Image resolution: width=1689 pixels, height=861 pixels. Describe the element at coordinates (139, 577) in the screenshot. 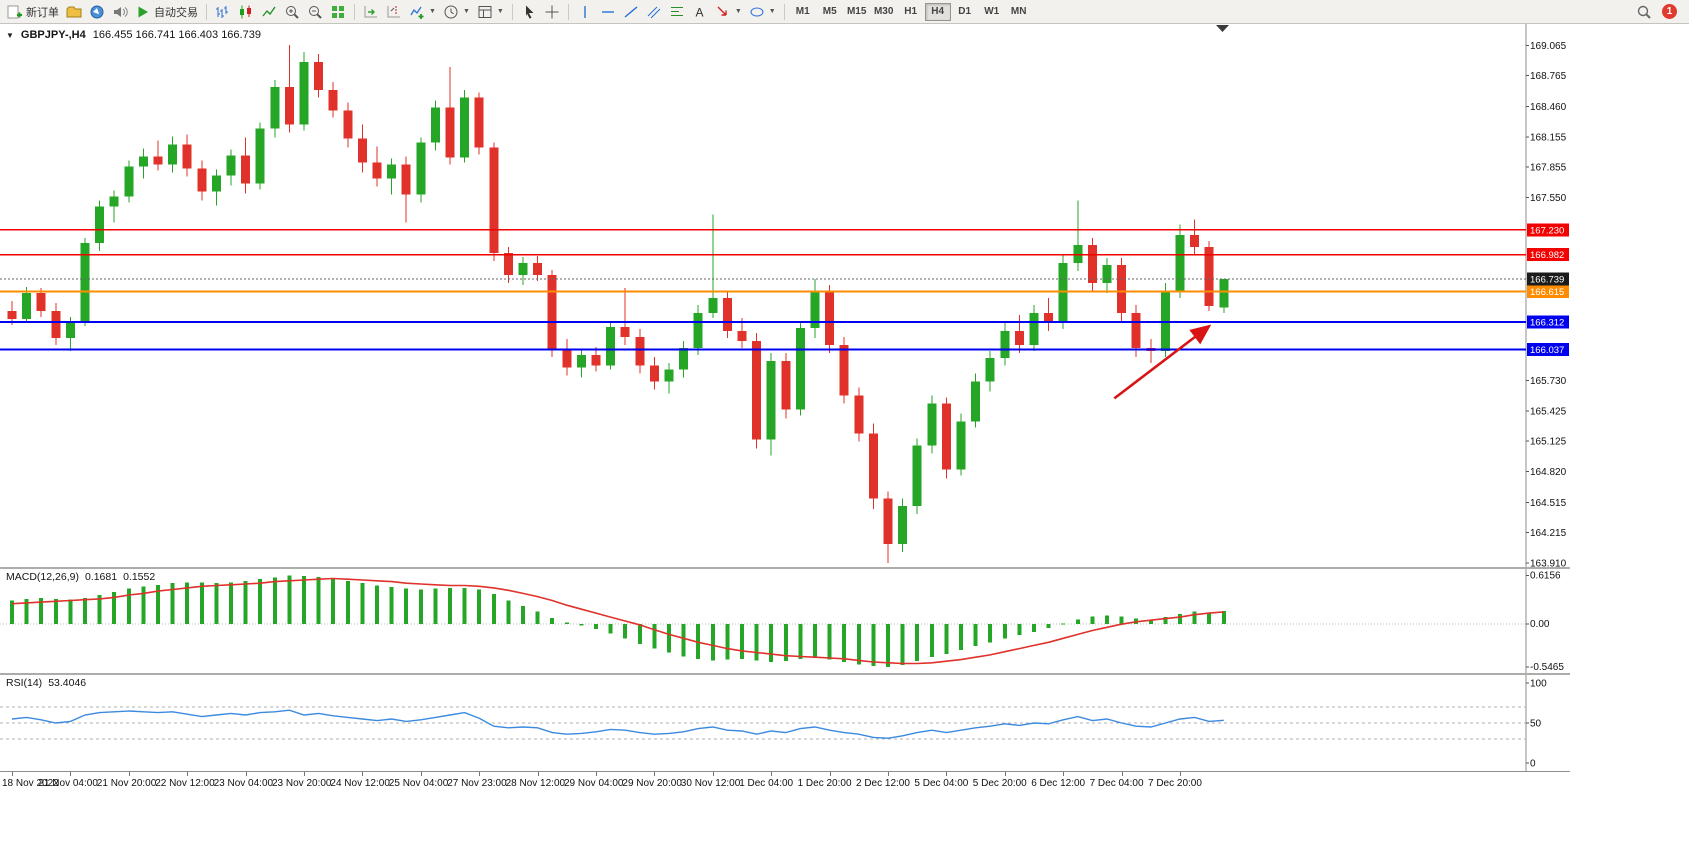

I see `macd-signal-value: 0.1552` at that location.